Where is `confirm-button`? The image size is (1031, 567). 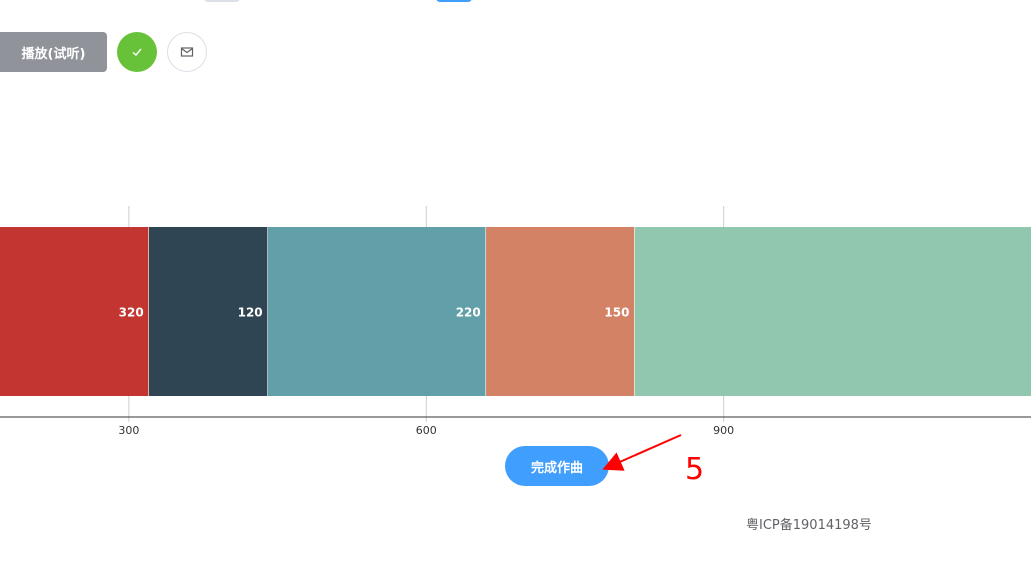 confirm-button is located at coordinates (137, 52).